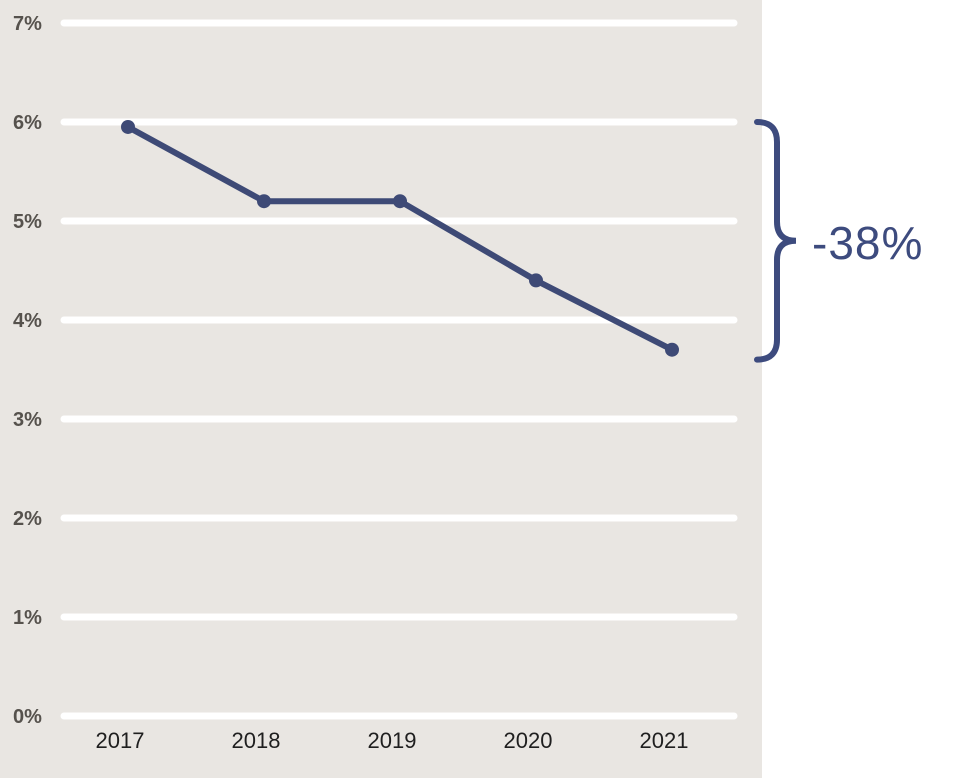 The height and width of the screenshot is (782, 962). I want to click on annotation-label: -38%, so click(867, 243).